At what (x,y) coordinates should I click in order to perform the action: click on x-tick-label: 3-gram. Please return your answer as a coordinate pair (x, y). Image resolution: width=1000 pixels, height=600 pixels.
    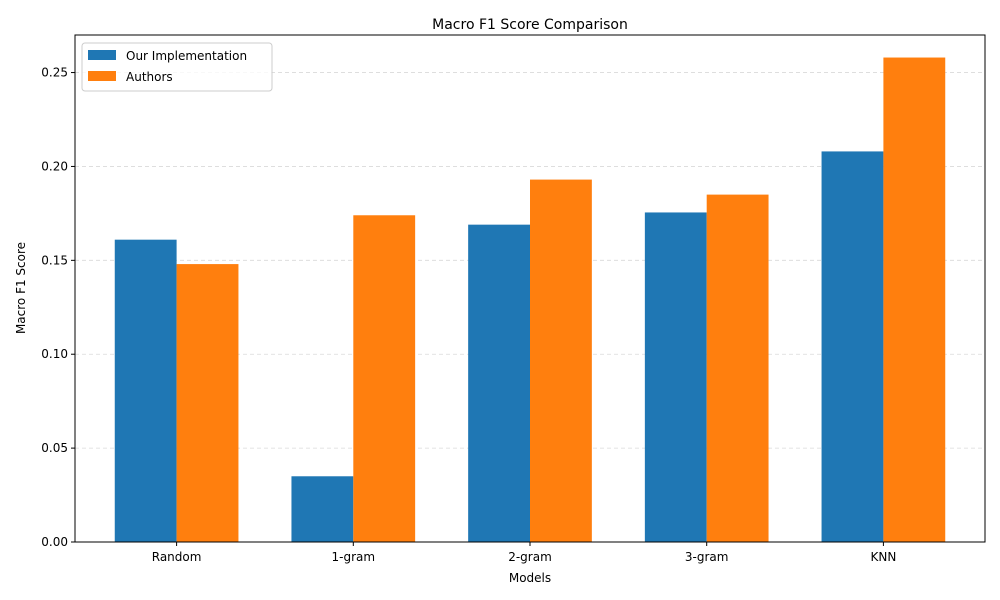
    Looking at the image, I should click on (707, 557).